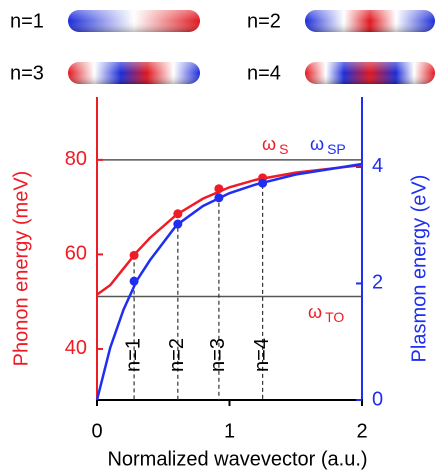  I want to click on y2-tick-label: 2, so click(377, 283).